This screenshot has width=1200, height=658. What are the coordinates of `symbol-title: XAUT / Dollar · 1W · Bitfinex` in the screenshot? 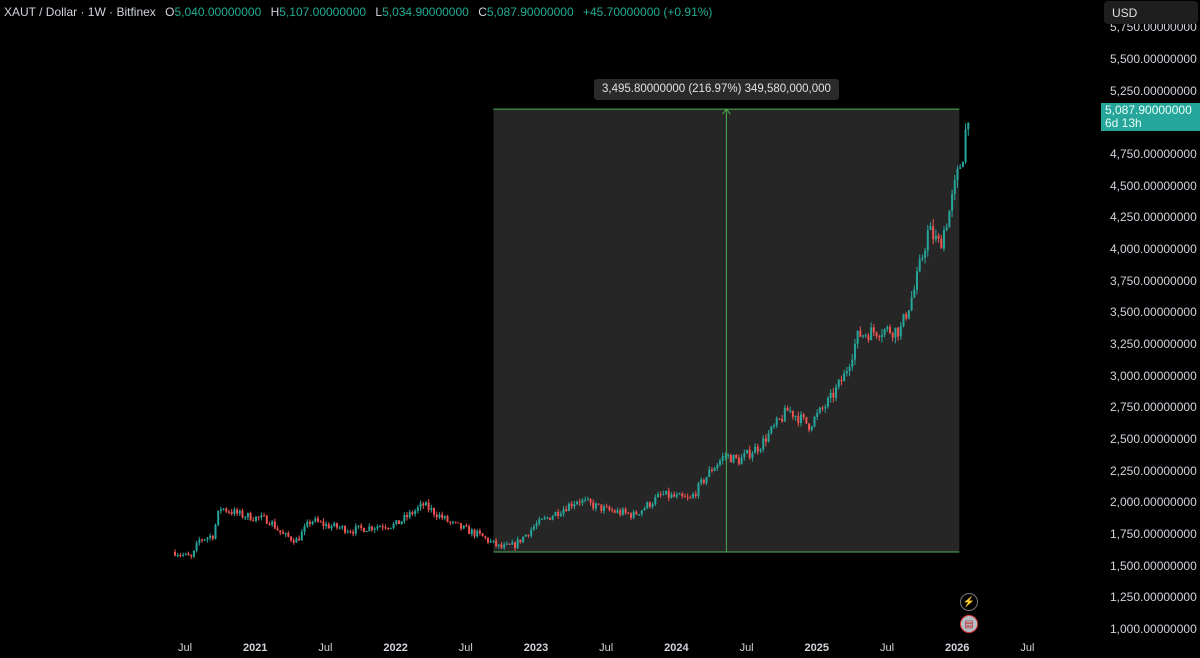 It's located at (80, 12).